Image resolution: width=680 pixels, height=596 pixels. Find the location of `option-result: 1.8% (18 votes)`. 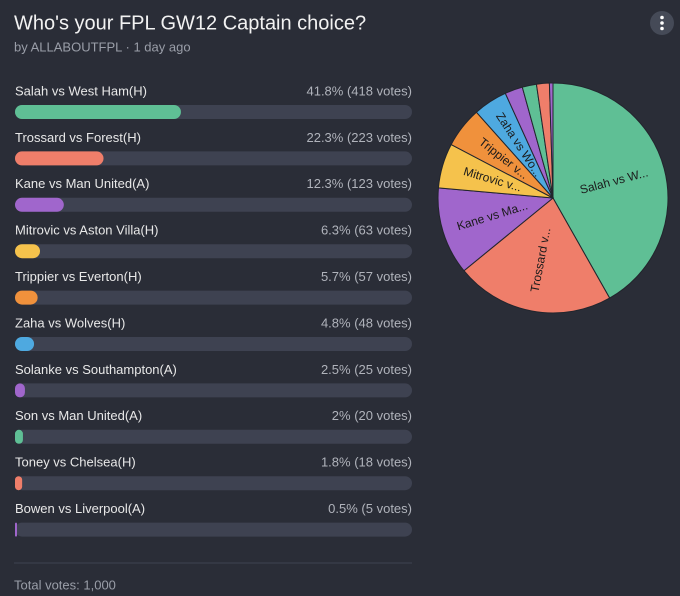

option-result: 1.8% (18 votes) is located at coordinates (366, 462).